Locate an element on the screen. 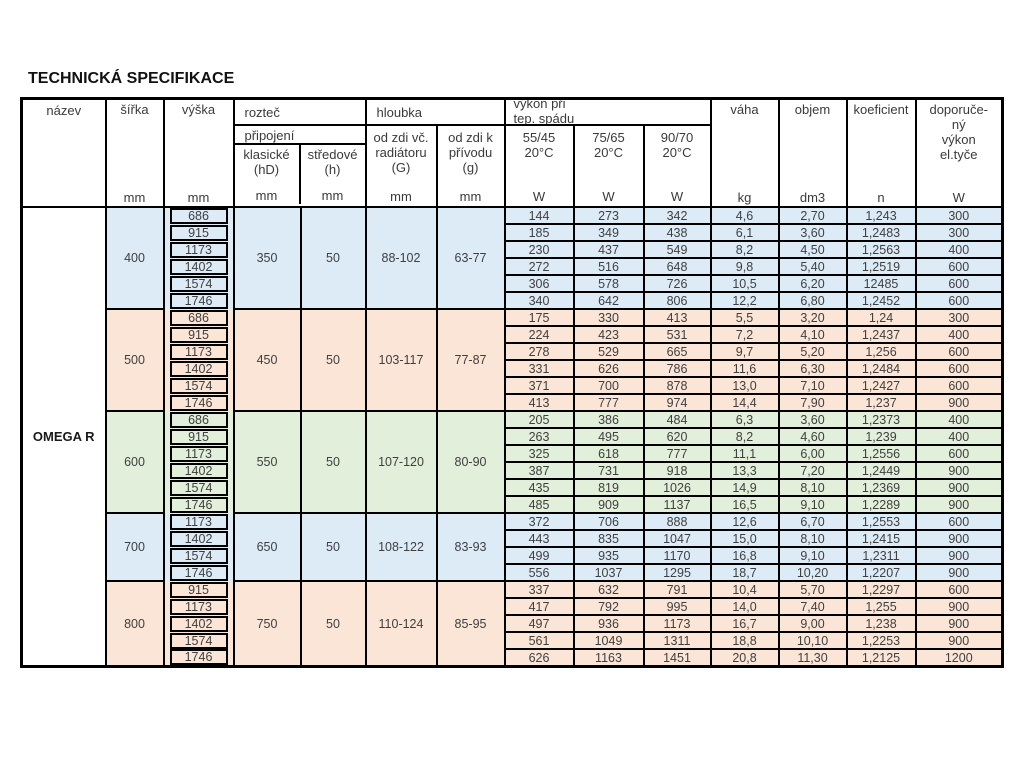 The height and width of the screenshot is (768, 1024). header-grad3: 90/70 20°C W is located at coordinates (677, 166).